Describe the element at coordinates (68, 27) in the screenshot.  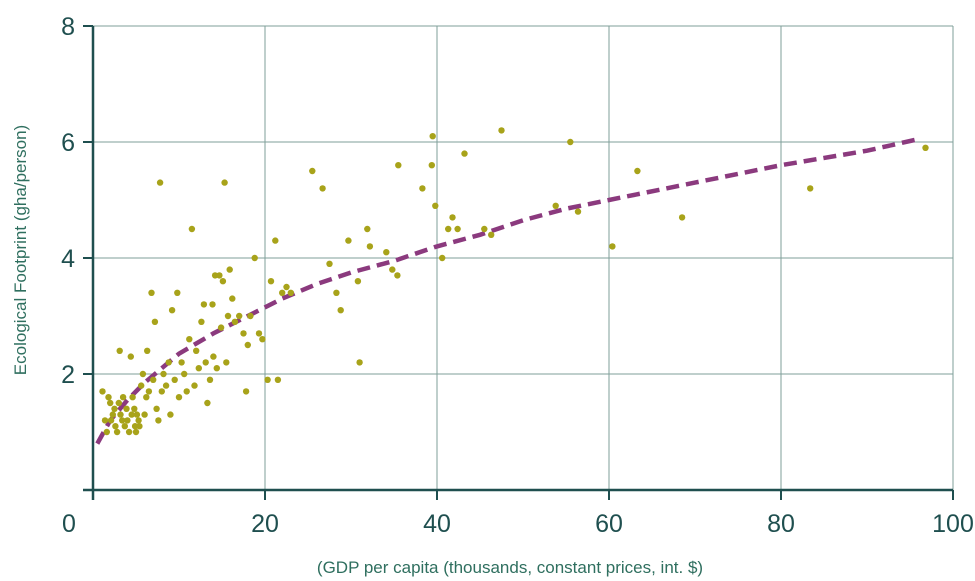
I see `y-tick-label: 8` at that location.